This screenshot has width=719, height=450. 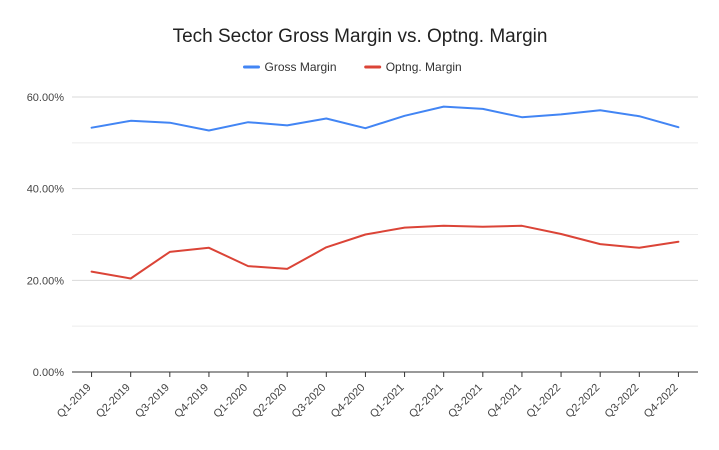 I want to click on series-line-gross-margin, so click(x=385, y=118).